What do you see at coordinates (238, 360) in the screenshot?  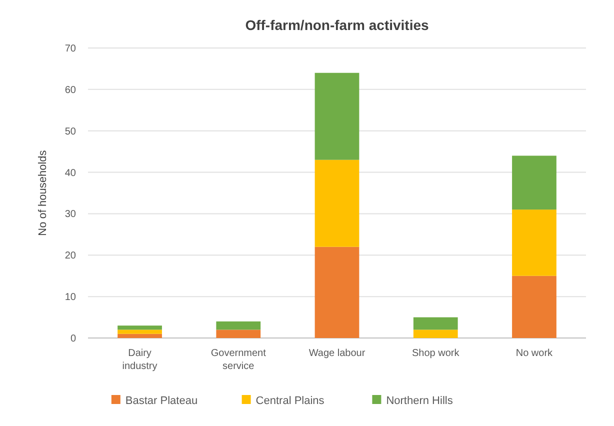 I see `x-tick-label: Government service` at bounding box center [238, 360].